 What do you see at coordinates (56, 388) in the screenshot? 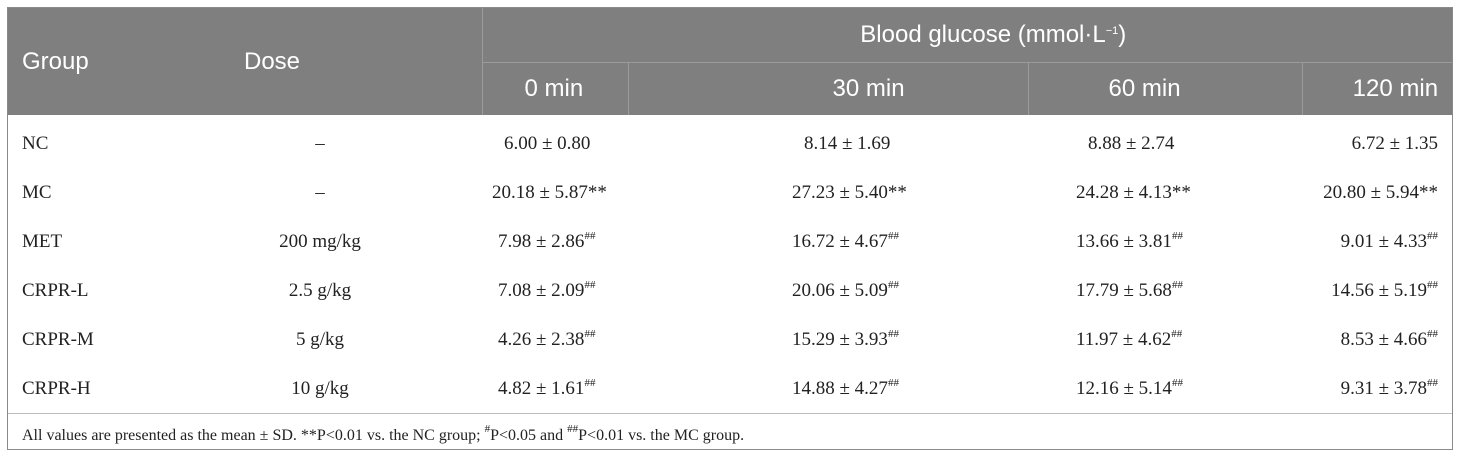
I see `cell-group: CRPR-H` at bounding box center [56, 388].